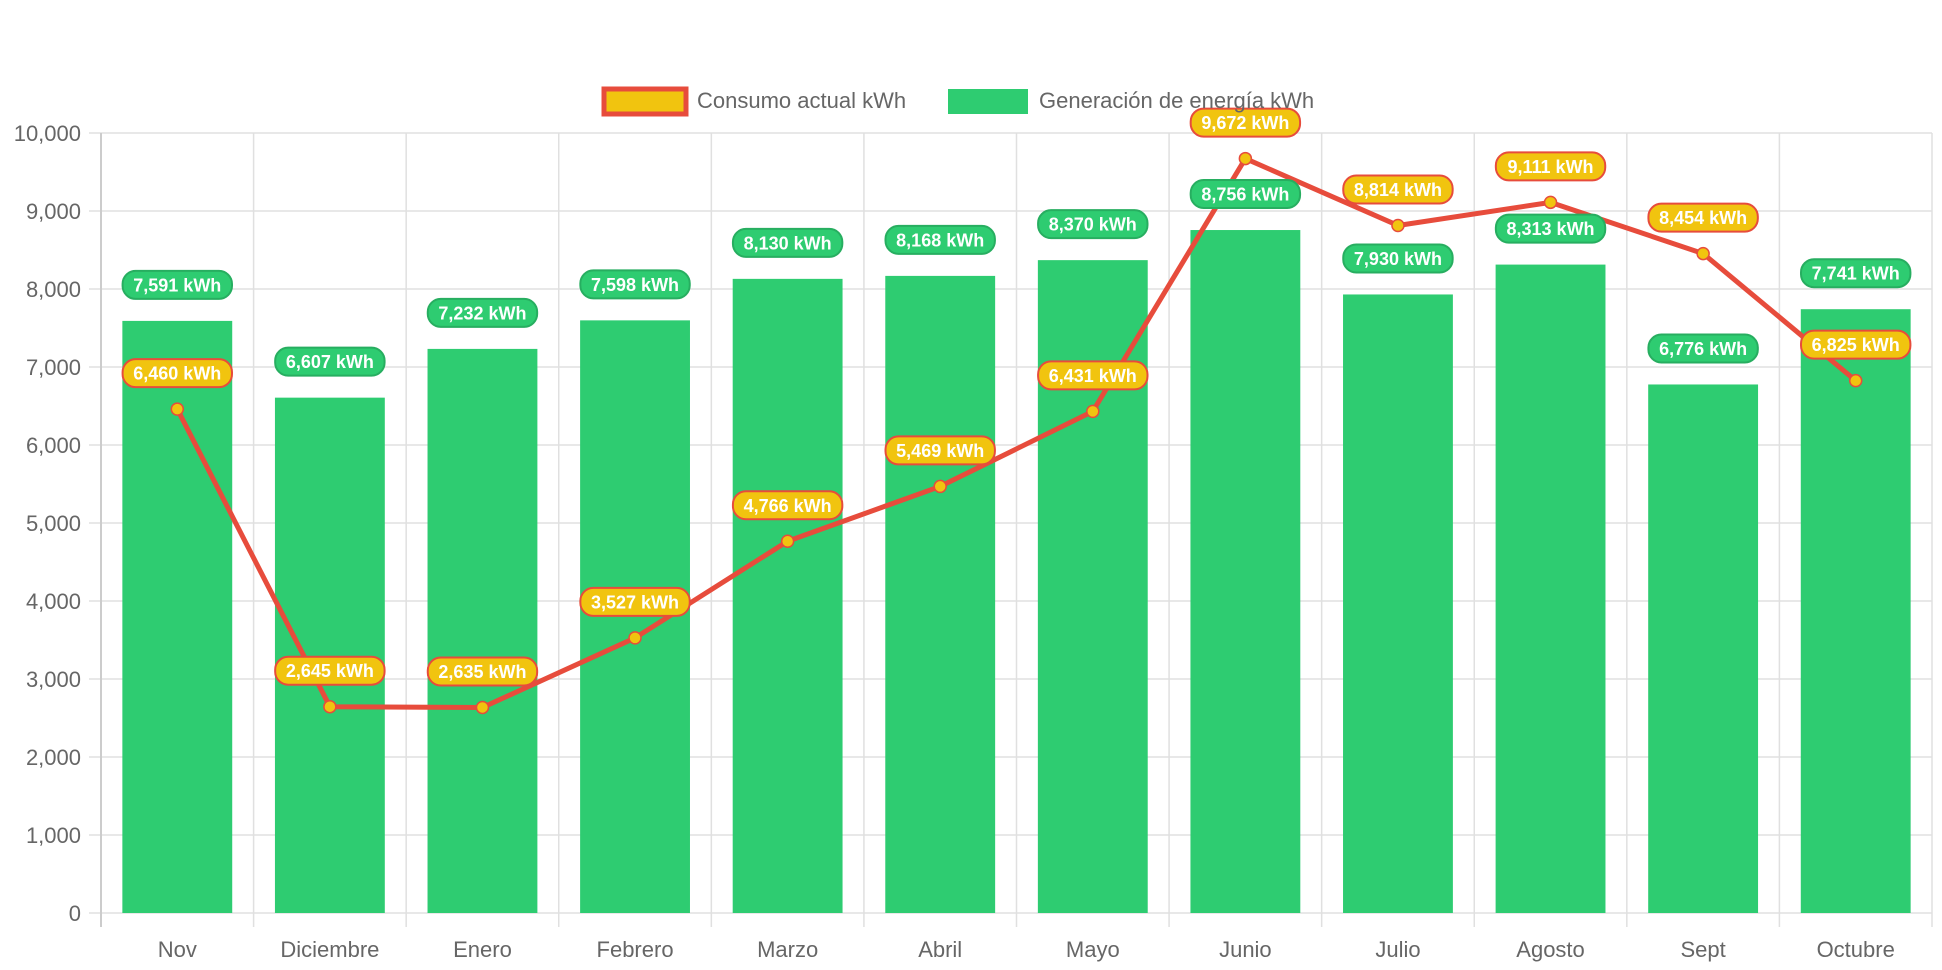  What do you see at coordinates (53, 757) in the screenshot?
I see `y-tick-label: 2,000` at bounding box center [53, 757].